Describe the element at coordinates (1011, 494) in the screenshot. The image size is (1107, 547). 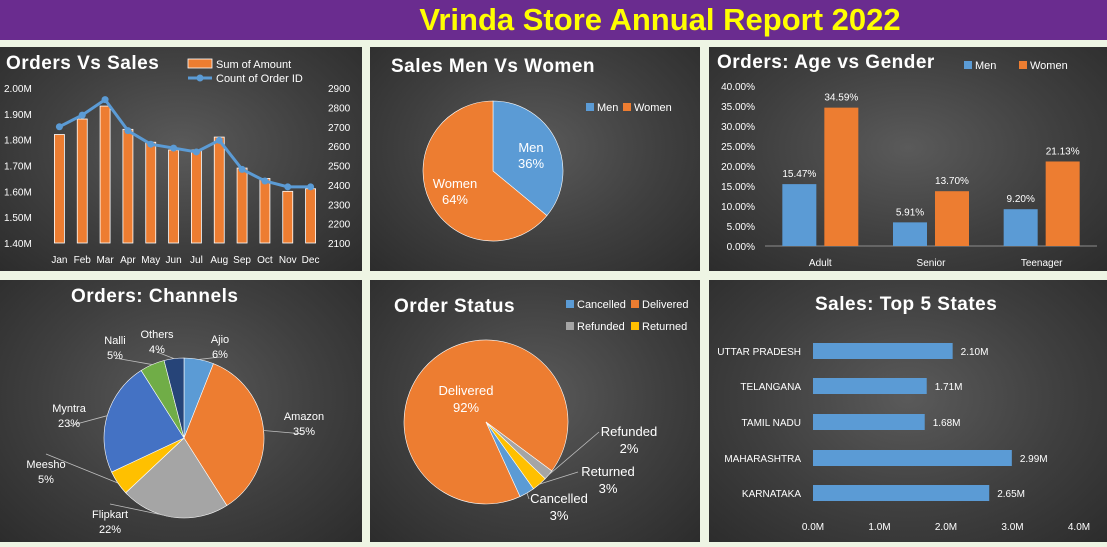
I see `state-value: 2.65M` at that location.